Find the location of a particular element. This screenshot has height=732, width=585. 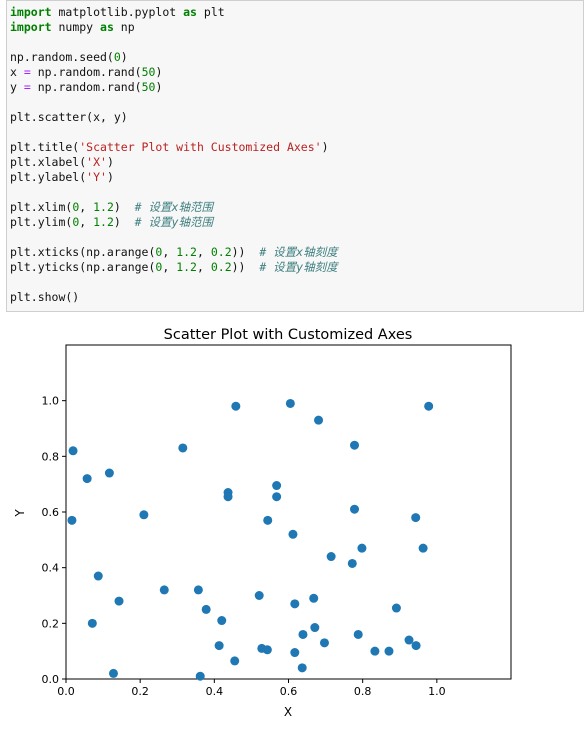

y-axis-label: Y is located at coordinates (20, 513).